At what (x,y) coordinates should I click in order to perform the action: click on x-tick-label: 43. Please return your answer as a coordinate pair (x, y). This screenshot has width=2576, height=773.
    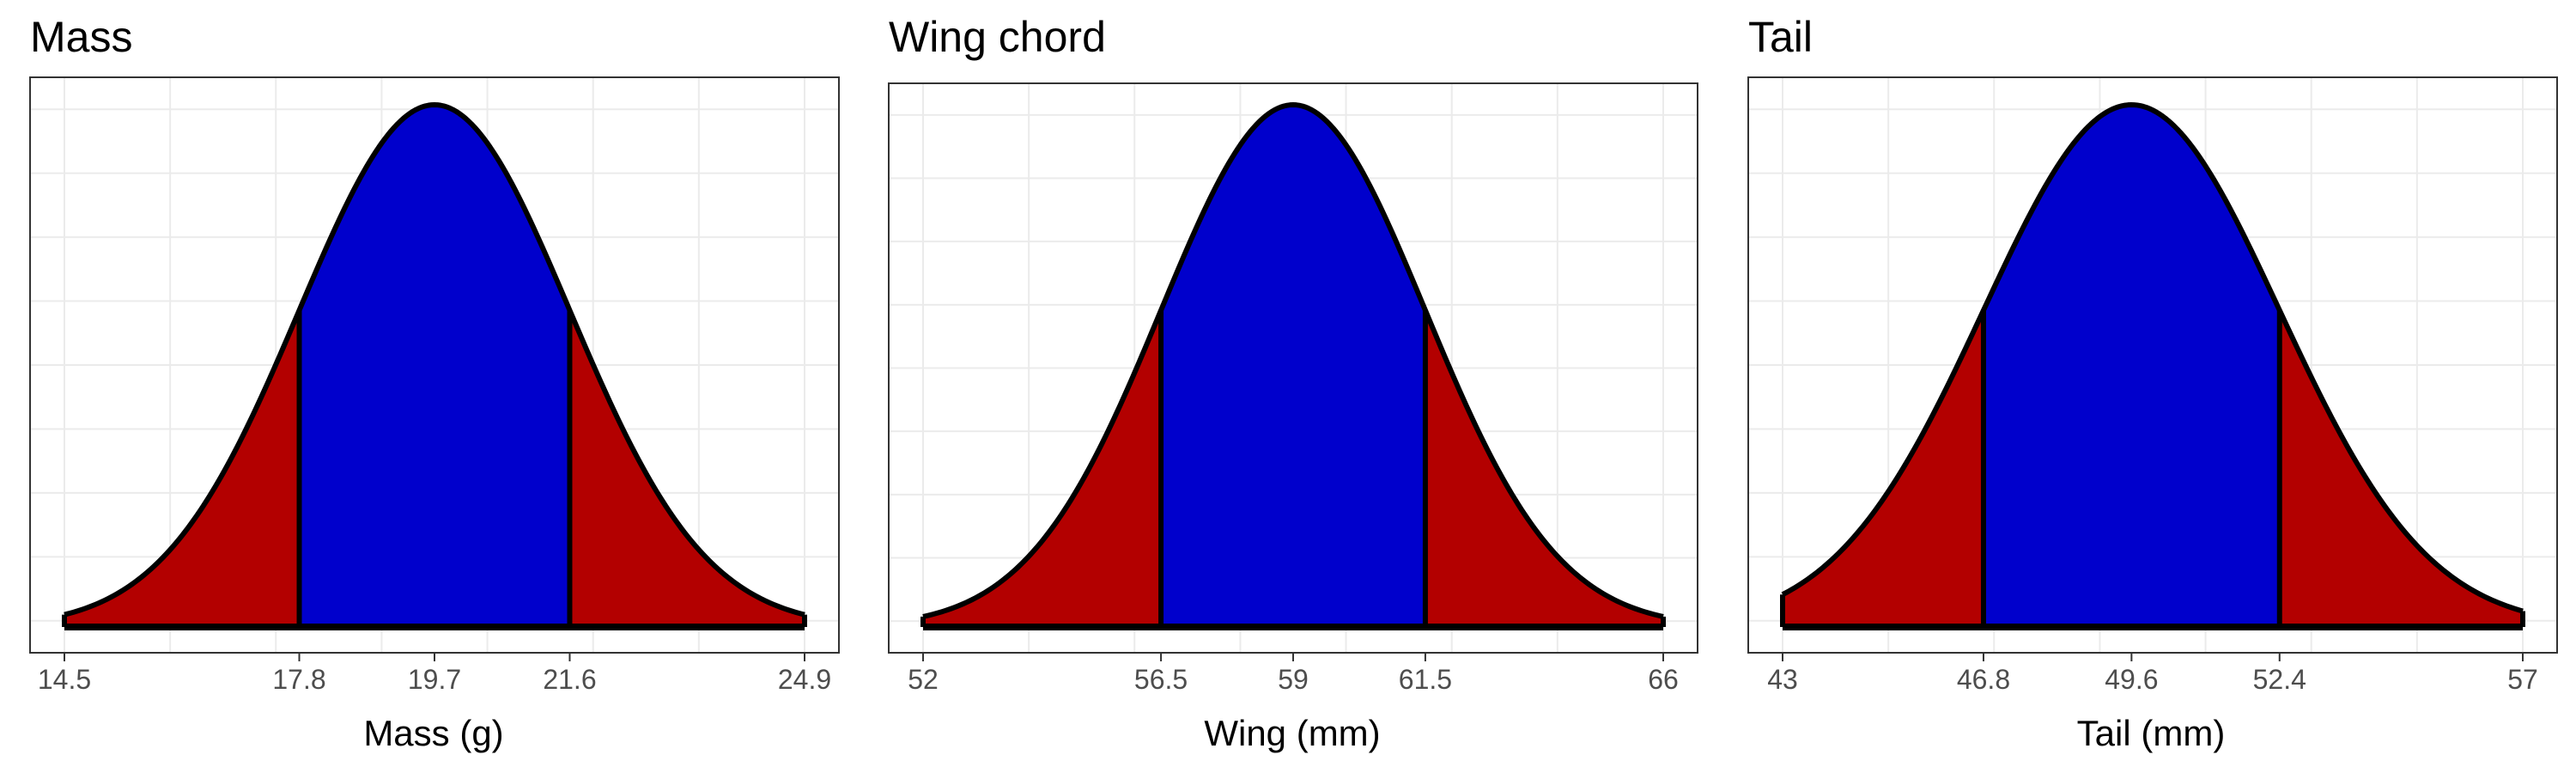
    Looking at the image, I should click on (1783, 679).